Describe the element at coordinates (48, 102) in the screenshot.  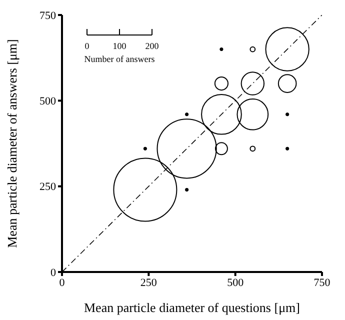
I see `y-tick-label: 500` at that location.